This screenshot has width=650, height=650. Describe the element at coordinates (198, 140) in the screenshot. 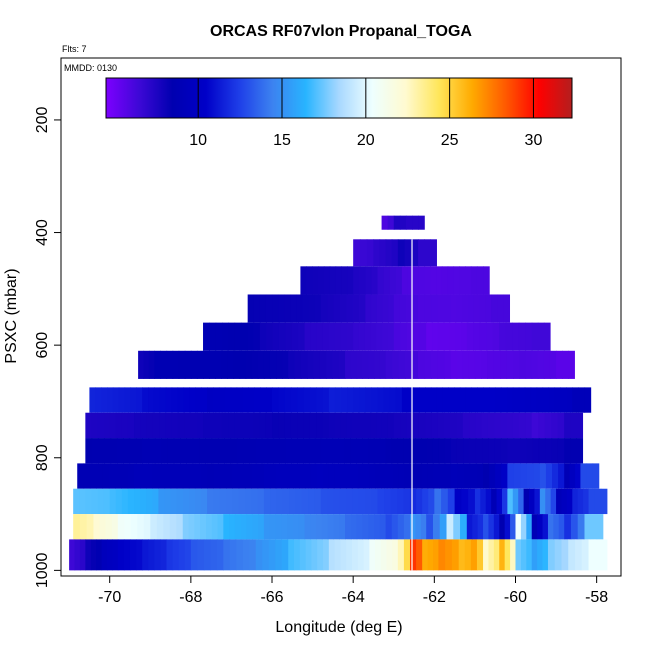

I see `colorbar-tick-label: 10` at that location.